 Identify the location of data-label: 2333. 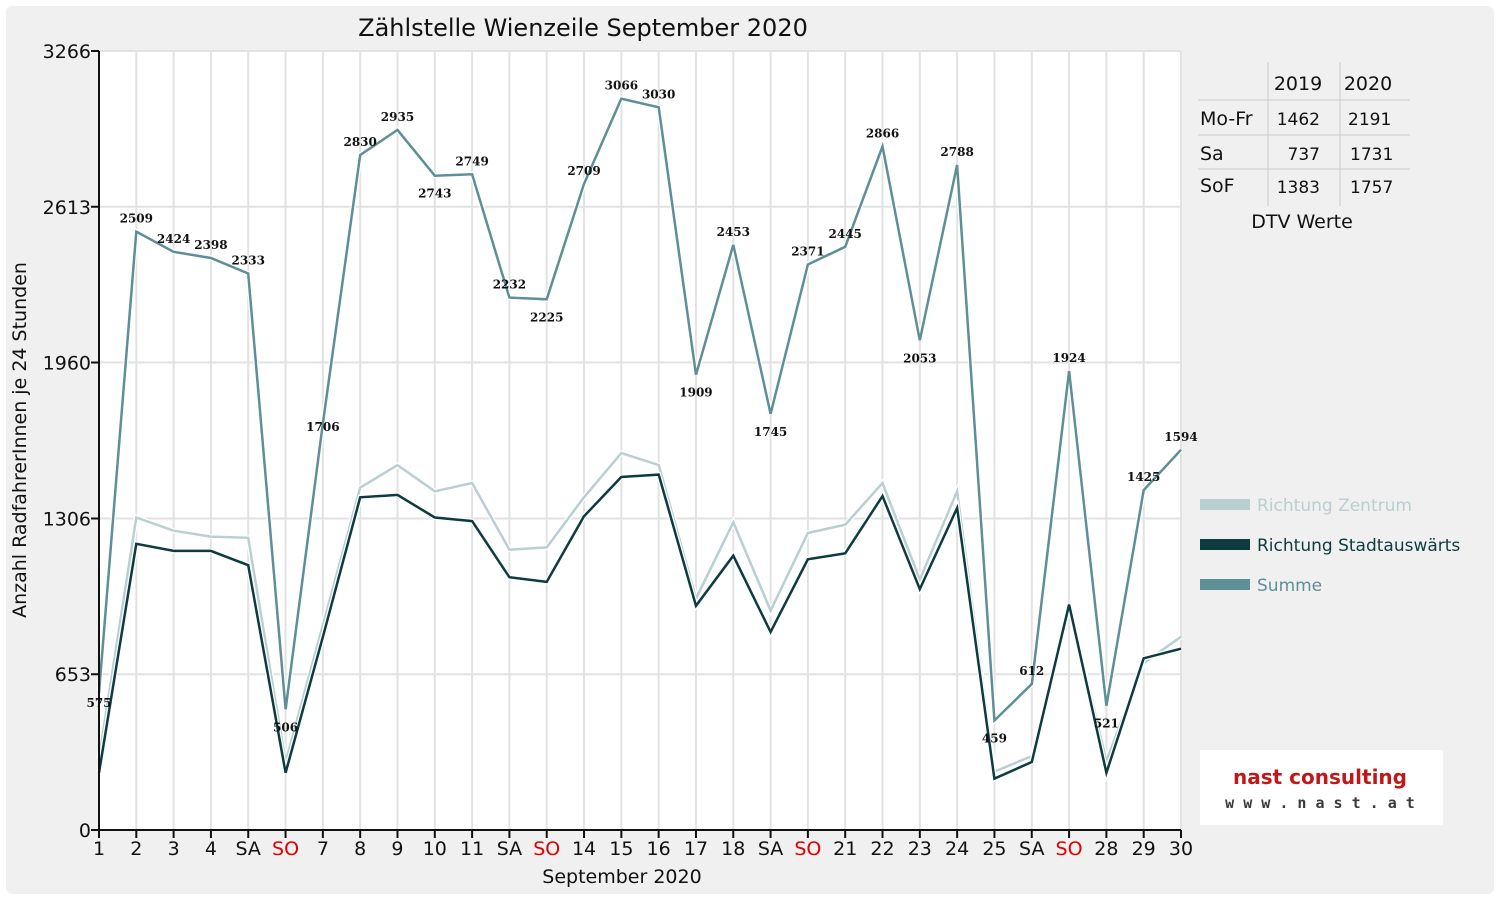
(248, 261).